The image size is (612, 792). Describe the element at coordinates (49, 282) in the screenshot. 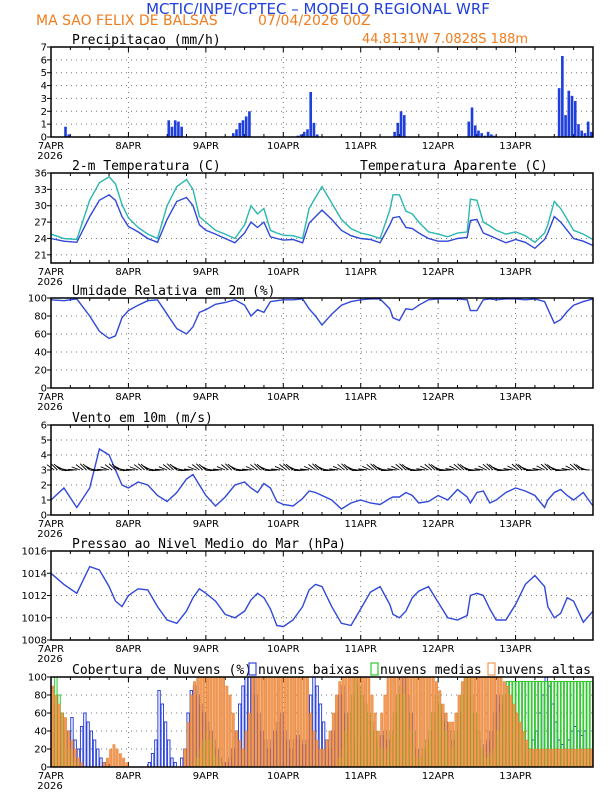

I see `temp-year-label: 2026` at that location.